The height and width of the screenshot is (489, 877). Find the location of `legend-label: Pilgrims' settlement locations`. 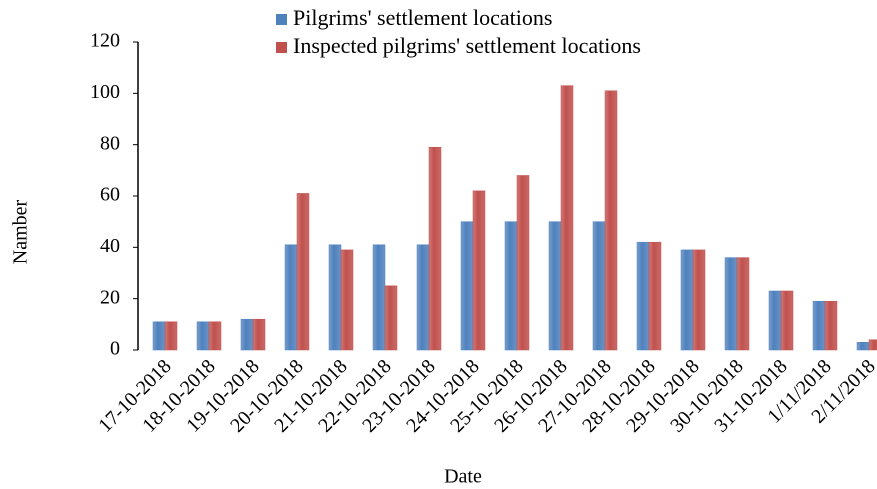

legend-label: Pilgrims' settlement locations is located at coordinates (422, 17).